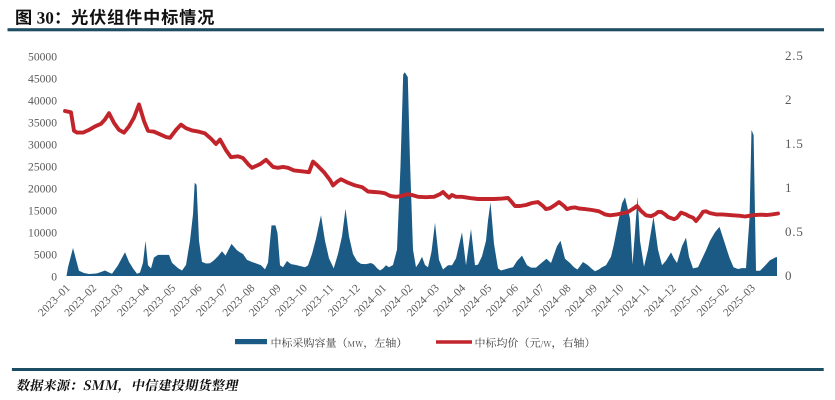 Image resolution: width=835 pixels, height=400 pixels. I want to click on svg-text: 1.5, so click(794, 143).